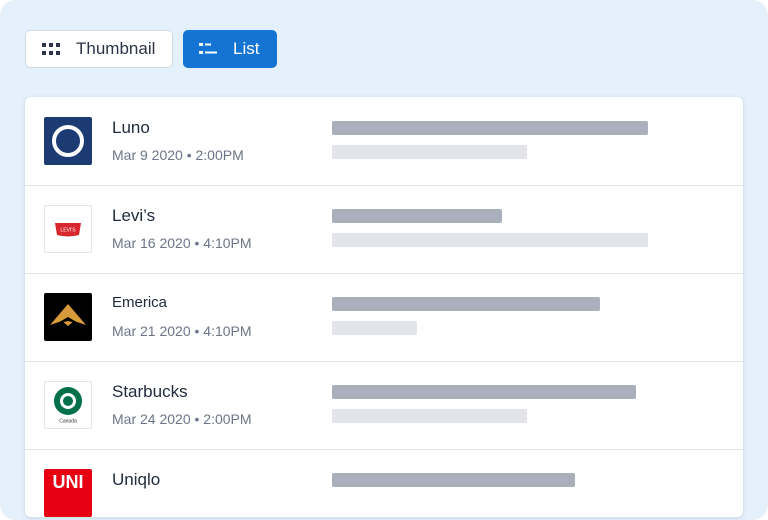 This screenshot has height=520, width=768. Describe the element at coordinates (230, 49) in the screenshot. I see `list-button: List` at that location.